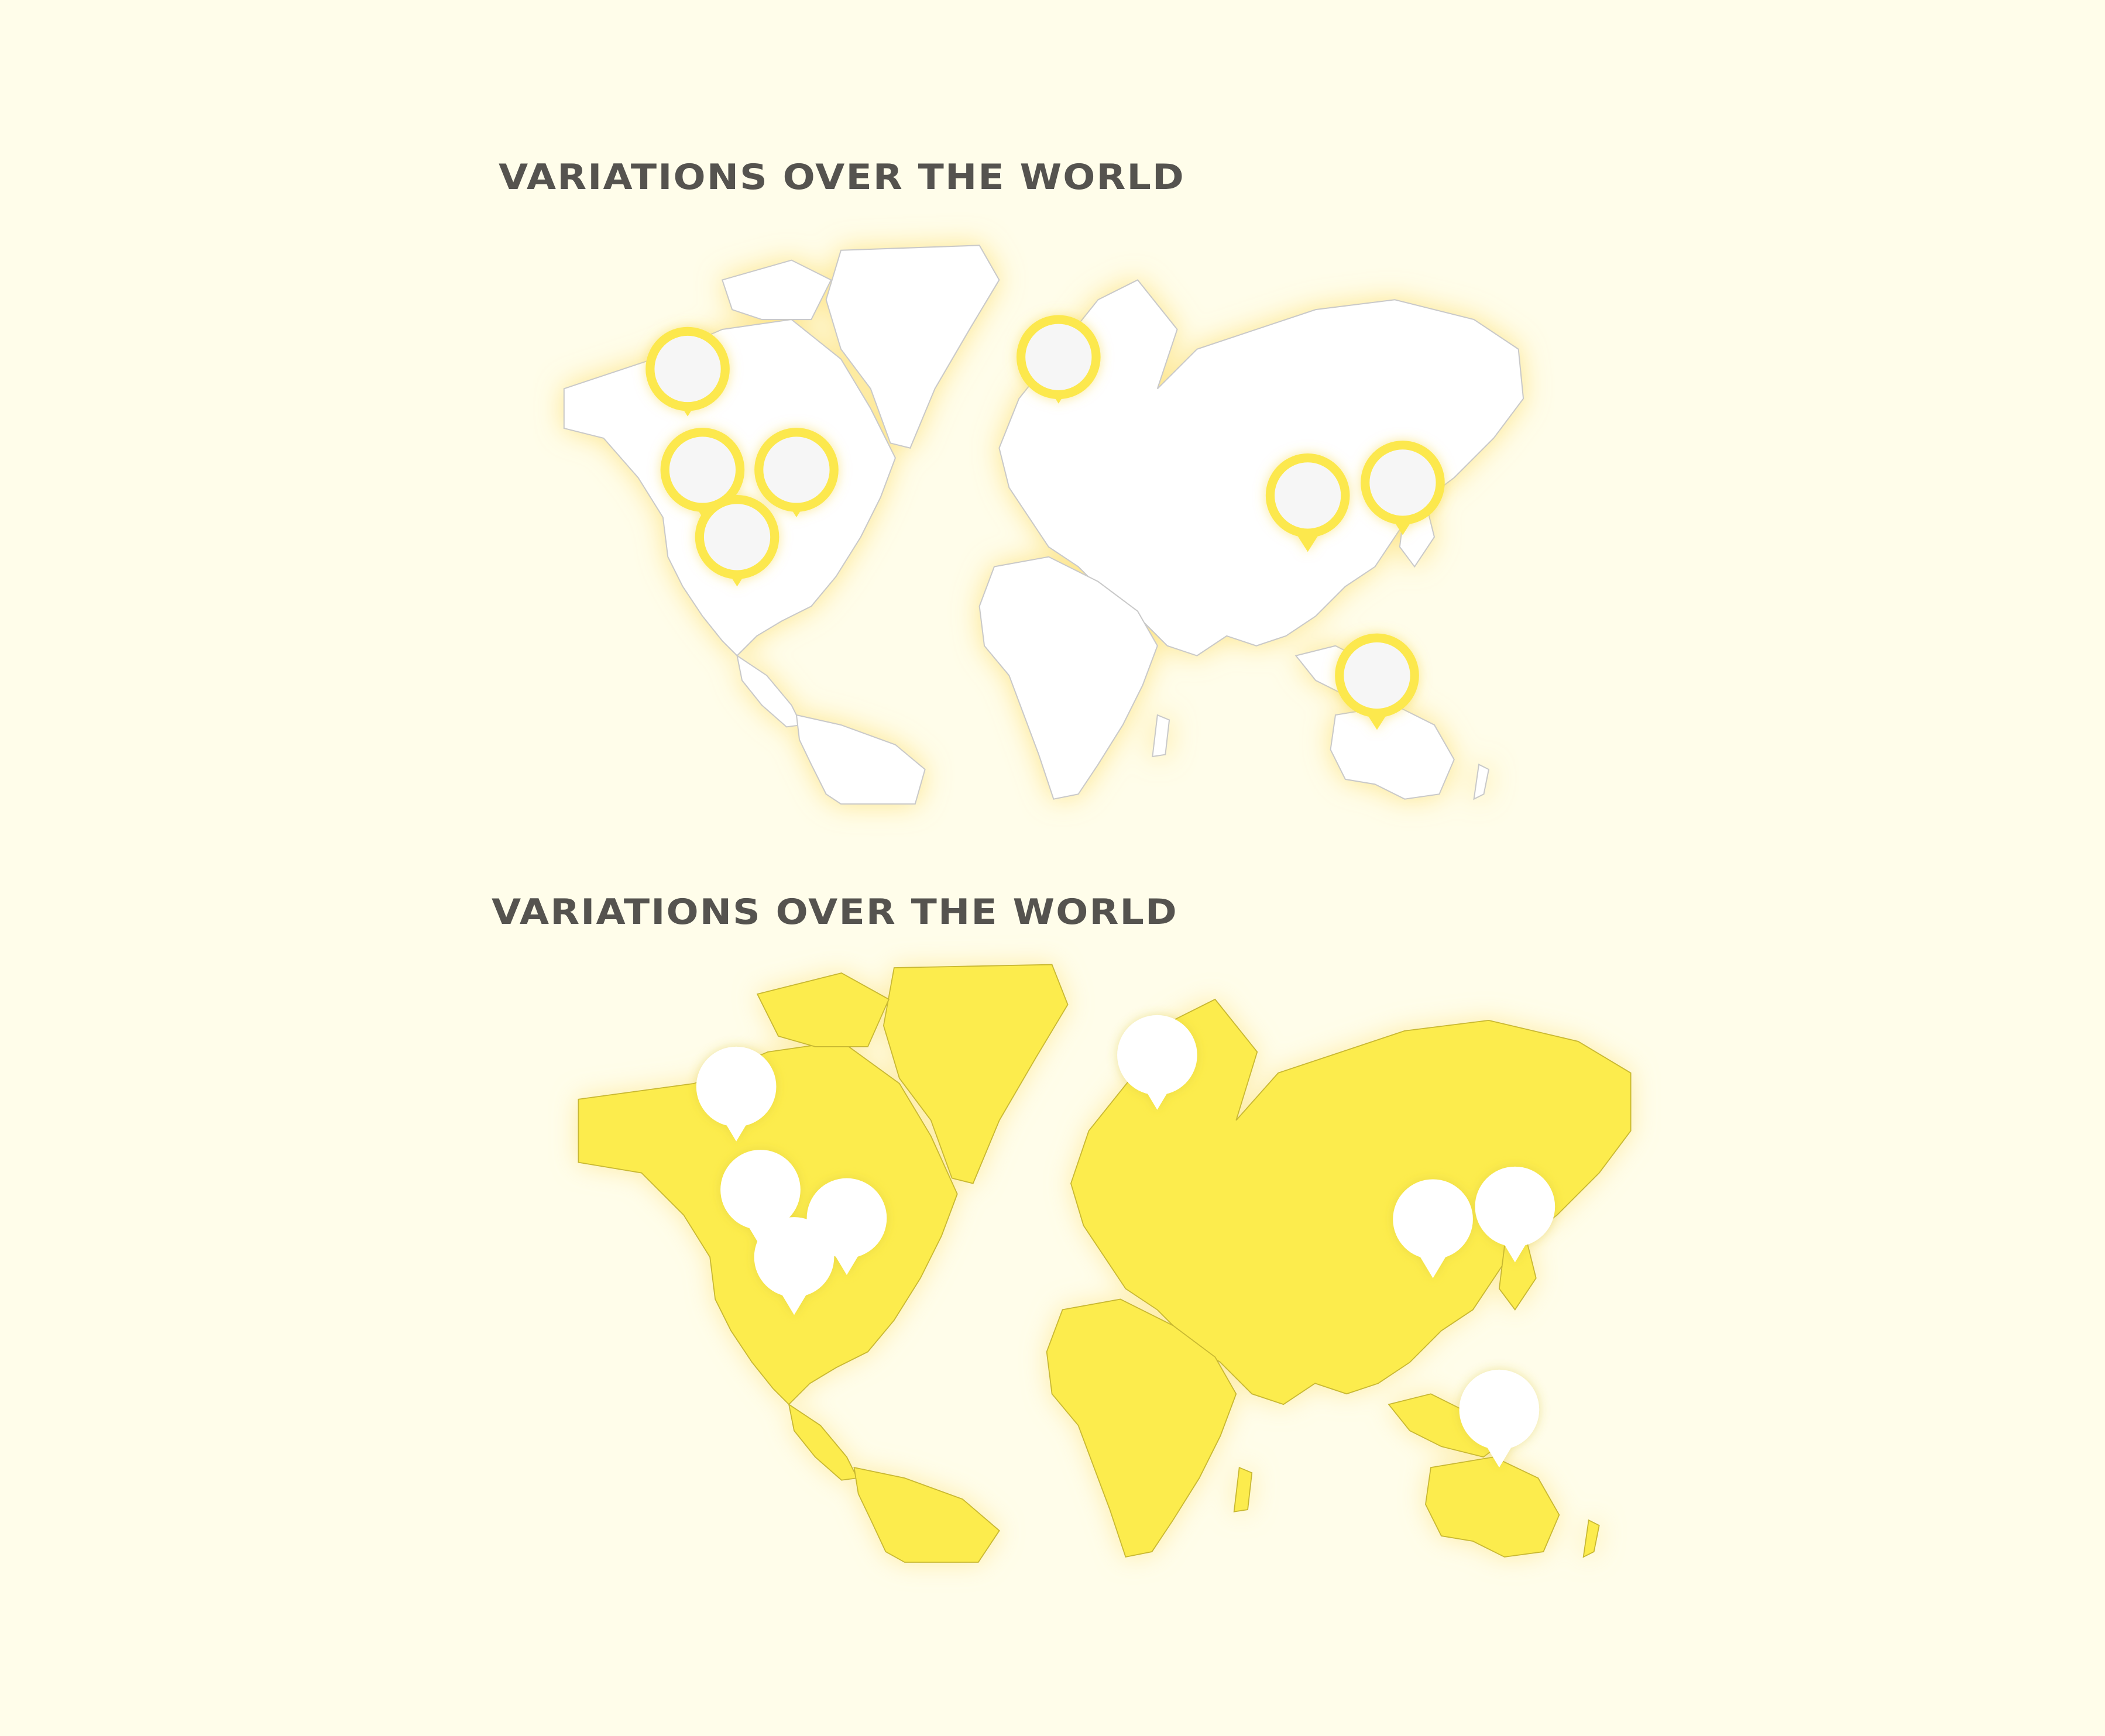 The width and height of the screenshot is (2105, 1736). What do you see at coordinates (842, 177) in the screenshot?
I see `map-title-top: VARIATIONS OVER THE WORLD` at bounding box center [842, 177].